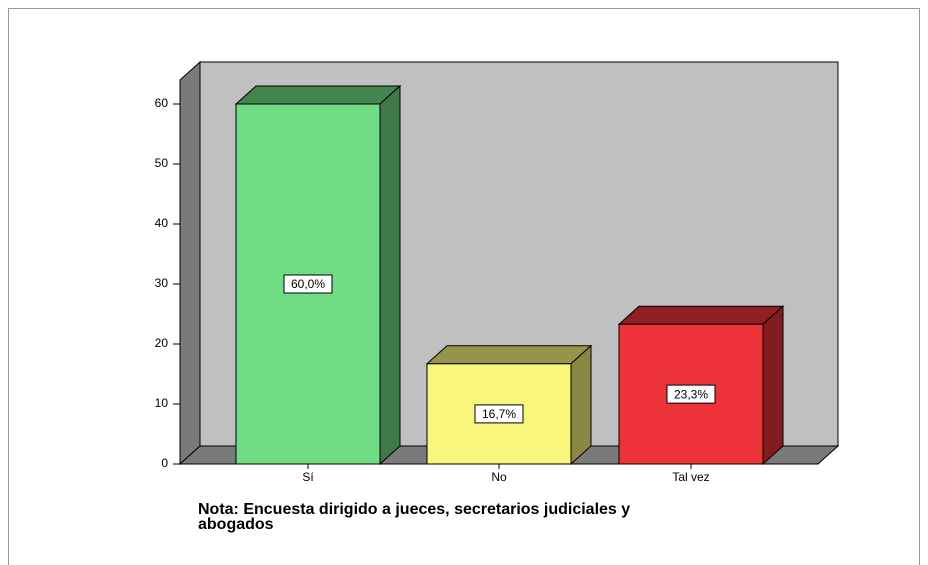  What do you see at coordinates (499, 477) in the screenshot?
I see `x-tick-label: No` at bounding box center [499, 477].